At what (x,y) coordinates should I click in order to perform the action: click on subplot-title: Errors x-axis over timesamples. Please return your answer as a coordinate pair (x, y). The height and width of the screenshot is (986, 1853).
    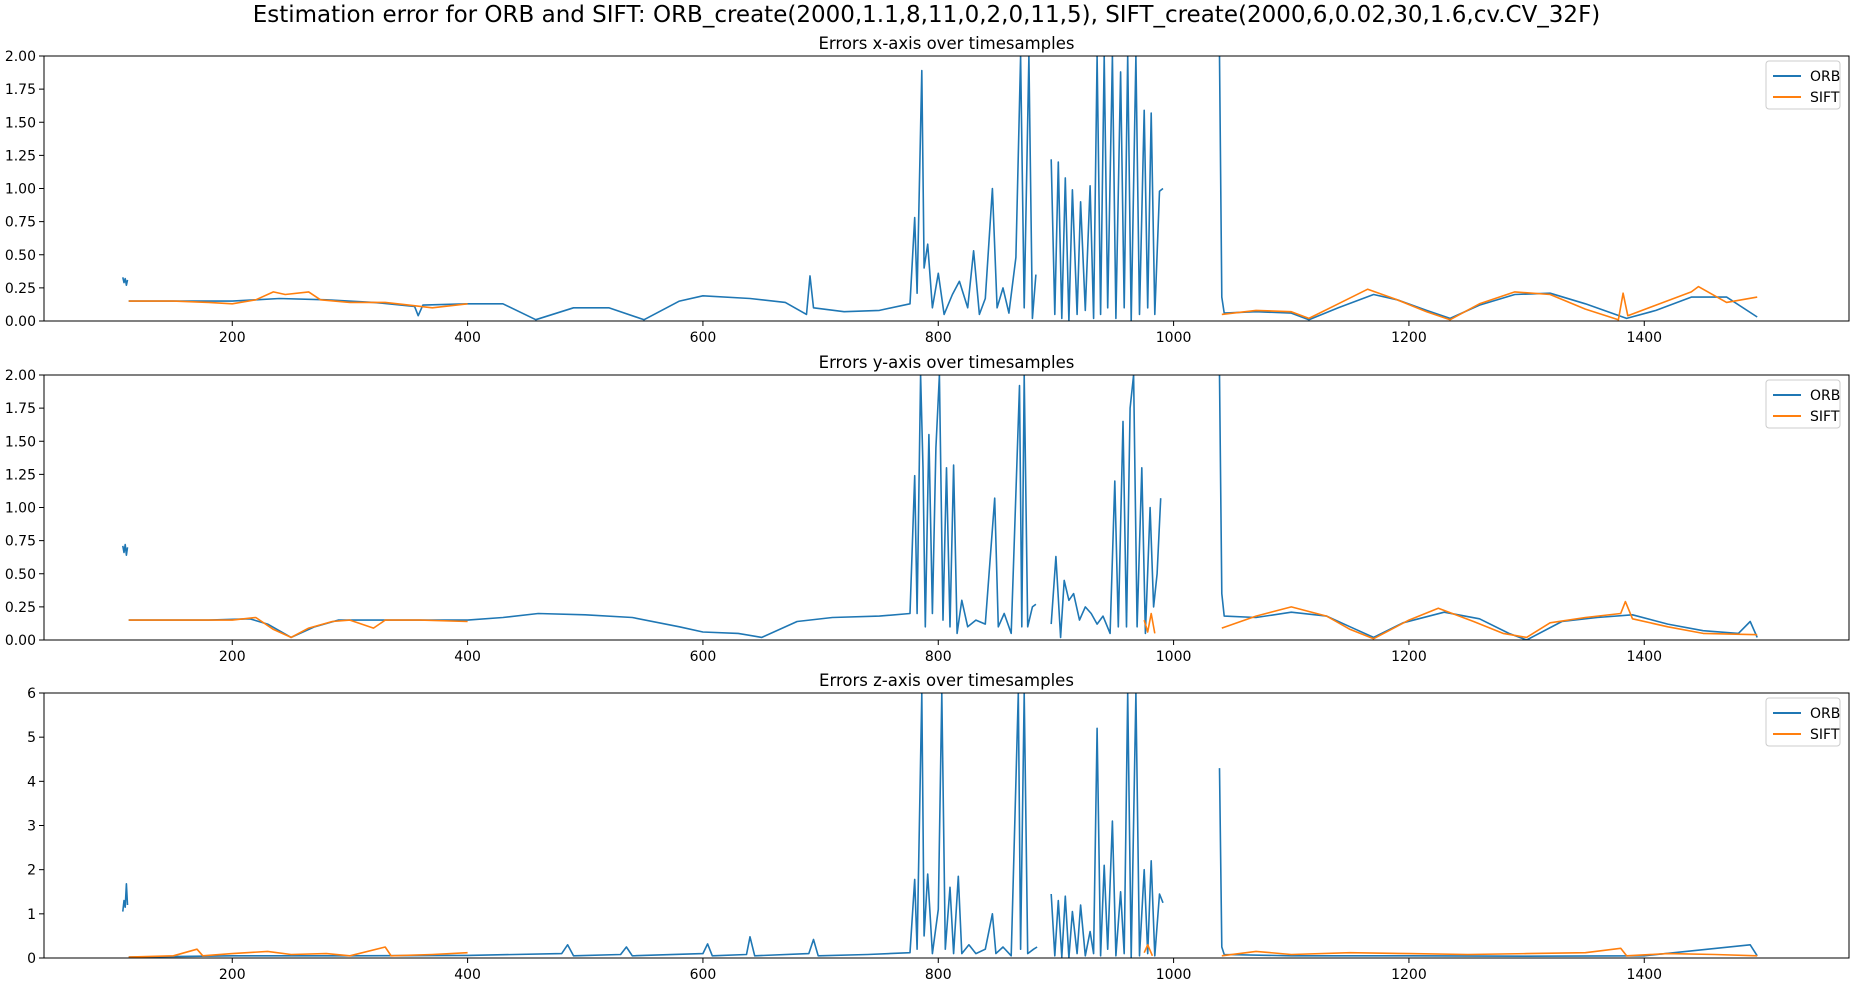
    Looking at the image, I should click on (947, 43).